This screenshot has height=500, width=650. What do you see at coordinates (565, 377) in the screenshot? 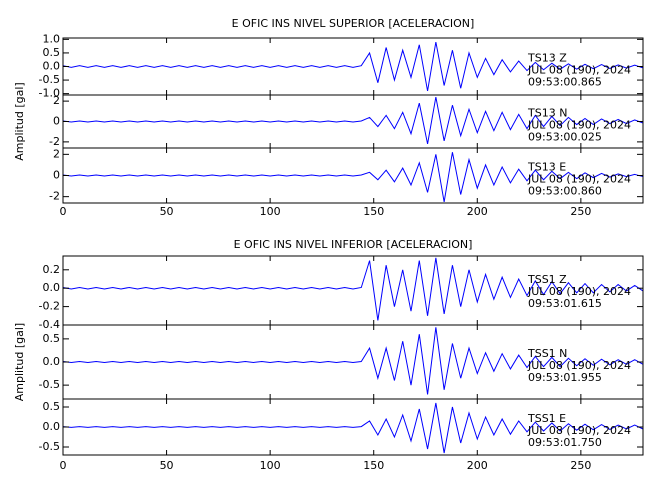
I see `trace-label: 09:53:01.955` at bounding box center [565, 377].